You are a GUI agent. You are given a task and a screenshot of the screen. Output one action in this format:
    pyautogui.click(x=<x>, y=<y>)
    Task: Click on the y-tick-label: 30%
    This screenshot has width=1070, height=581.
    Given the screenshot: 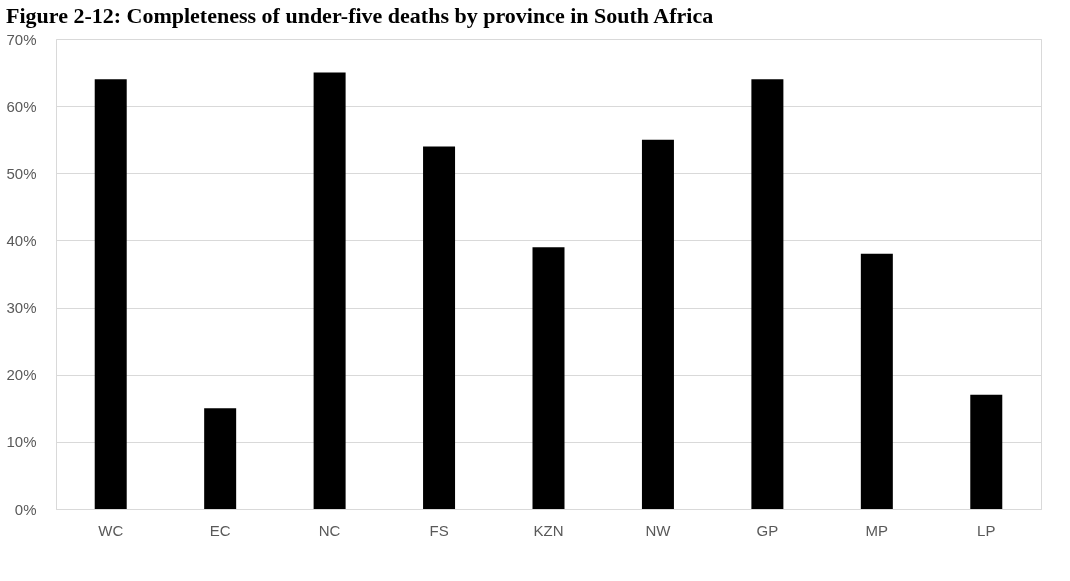 What is the action you would take?
    pyautogui.click(x=21, y=308)
    